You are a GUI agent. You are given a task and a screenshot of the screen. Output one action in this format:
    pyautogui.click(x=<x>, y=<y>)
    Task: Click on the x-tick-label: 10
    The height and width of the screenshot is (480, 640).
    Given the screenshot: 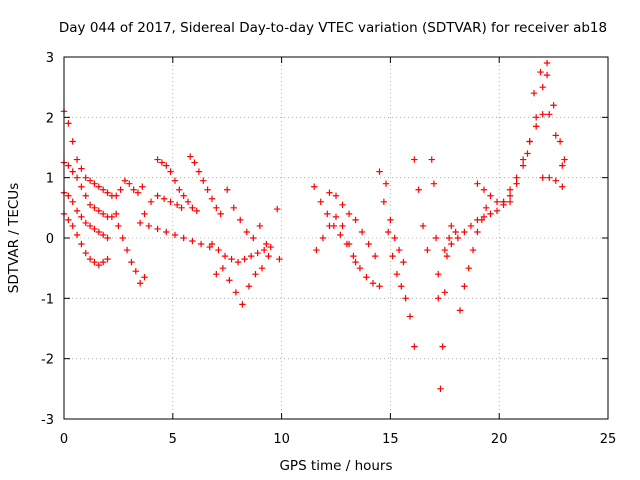 What is the action you would take?
    pyautogui.click(x=281, y=439)
    